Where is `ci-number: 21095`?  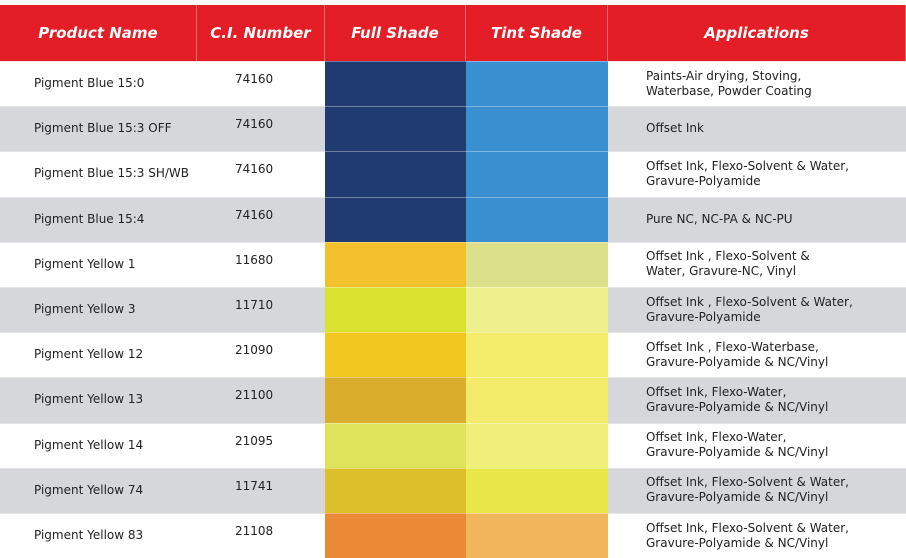 ci-number: 21095 is located at coordinates (254, 440).